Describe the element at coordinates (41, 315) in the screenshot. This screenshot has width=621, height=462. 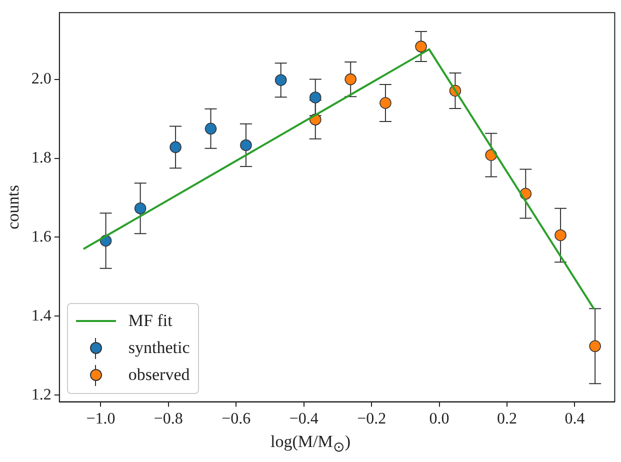
I see `y-tick-label: 1.4` at that location.